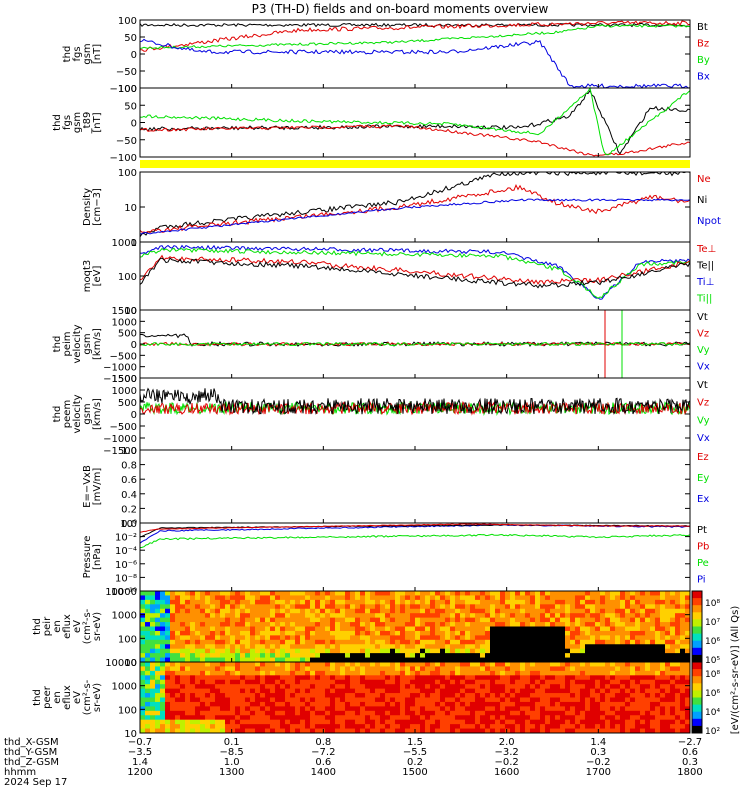 This screenshot has width=750, height=804. What do you see at coordinates (415, 486) in the screenshot?
I see `panel-6-frame` at bounding box center [415, 486].